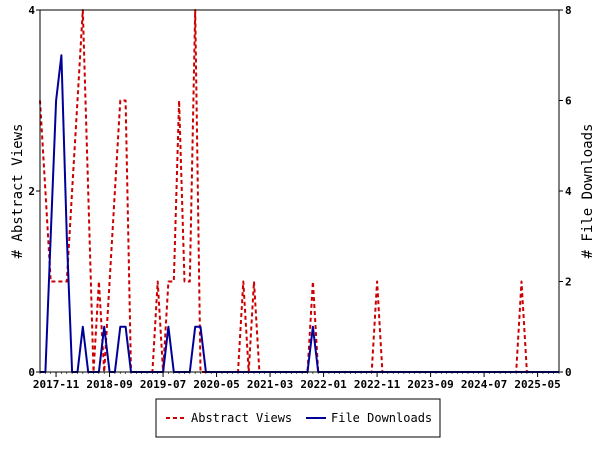 Image resolution: width=600 pixels, height=450 pixels. What do you see at coordinates (31, 191) in the screenshot?
I see `y-left-tick-label: 2` at bounding box center [31, 191].